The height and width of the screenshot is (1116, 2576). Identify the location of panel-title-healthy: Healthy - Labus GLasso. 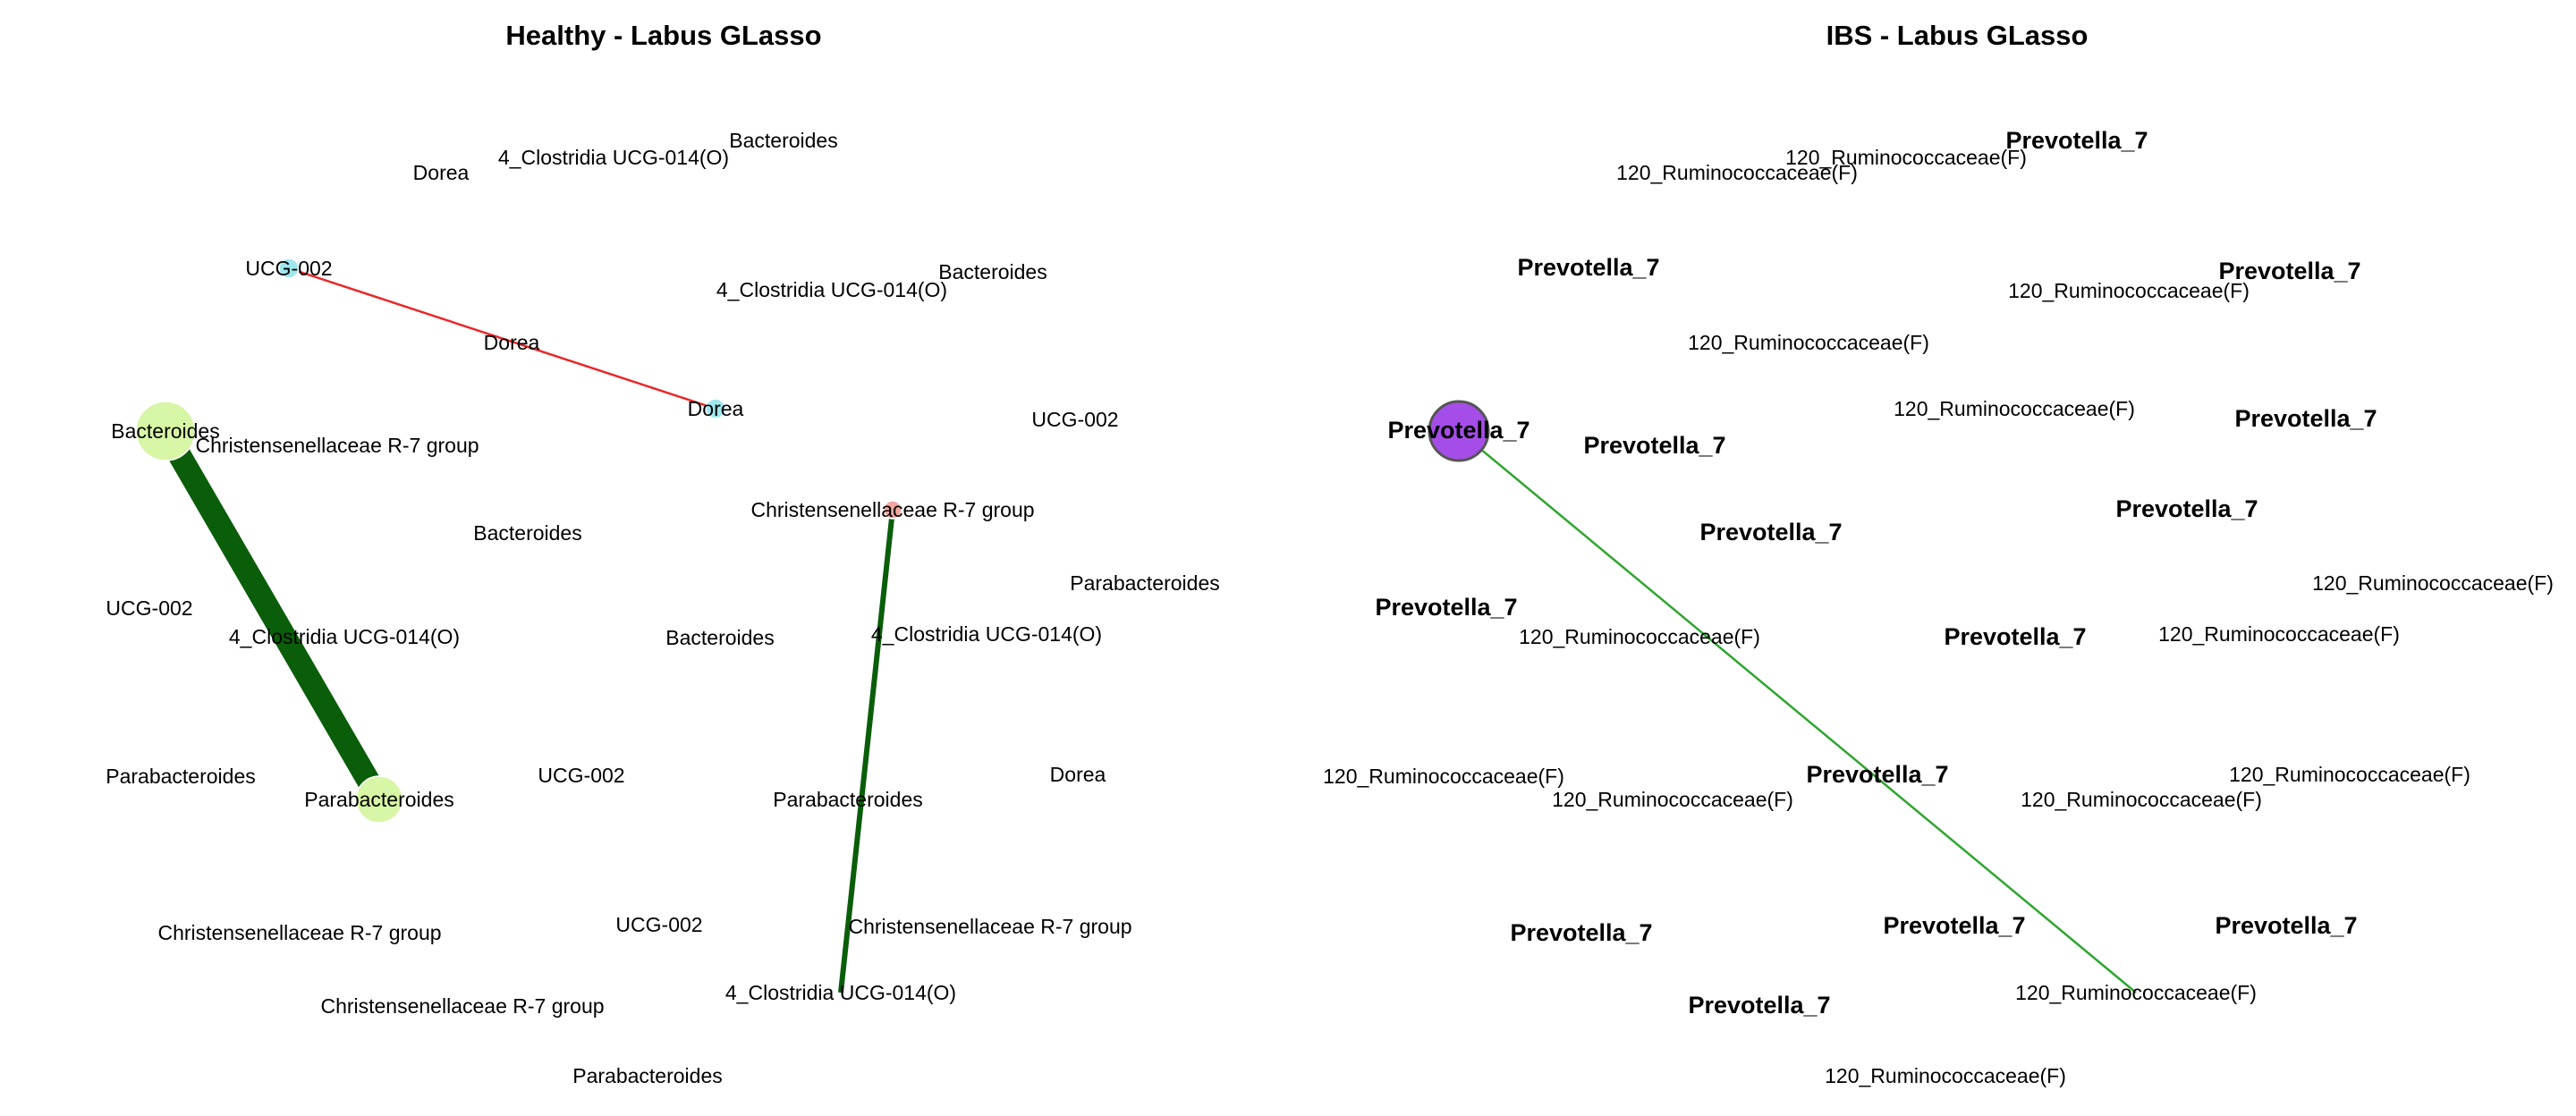
(663, 35).